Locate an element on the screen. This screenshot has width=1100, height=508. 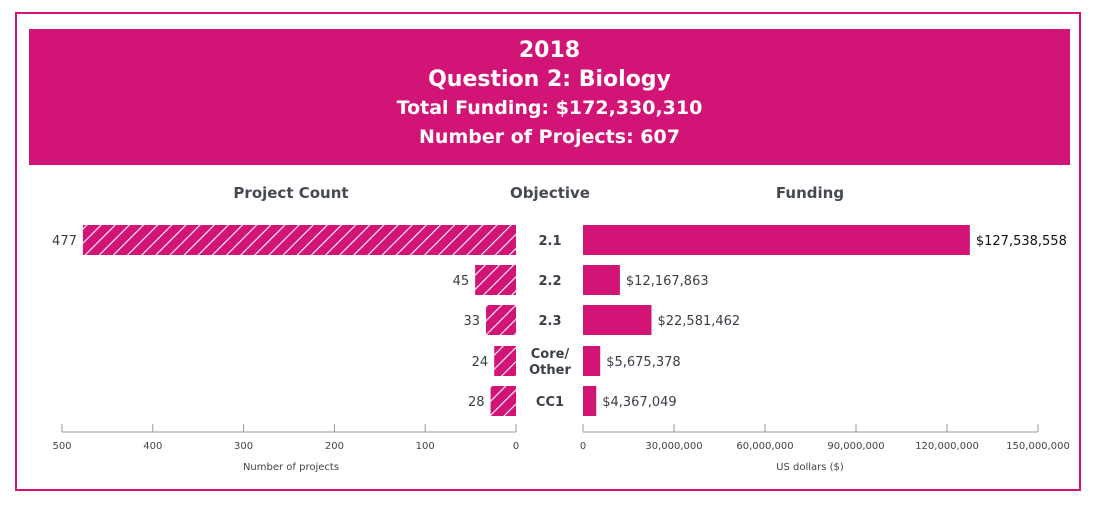
objective-header: Objective is located at coordinates (550, 193).